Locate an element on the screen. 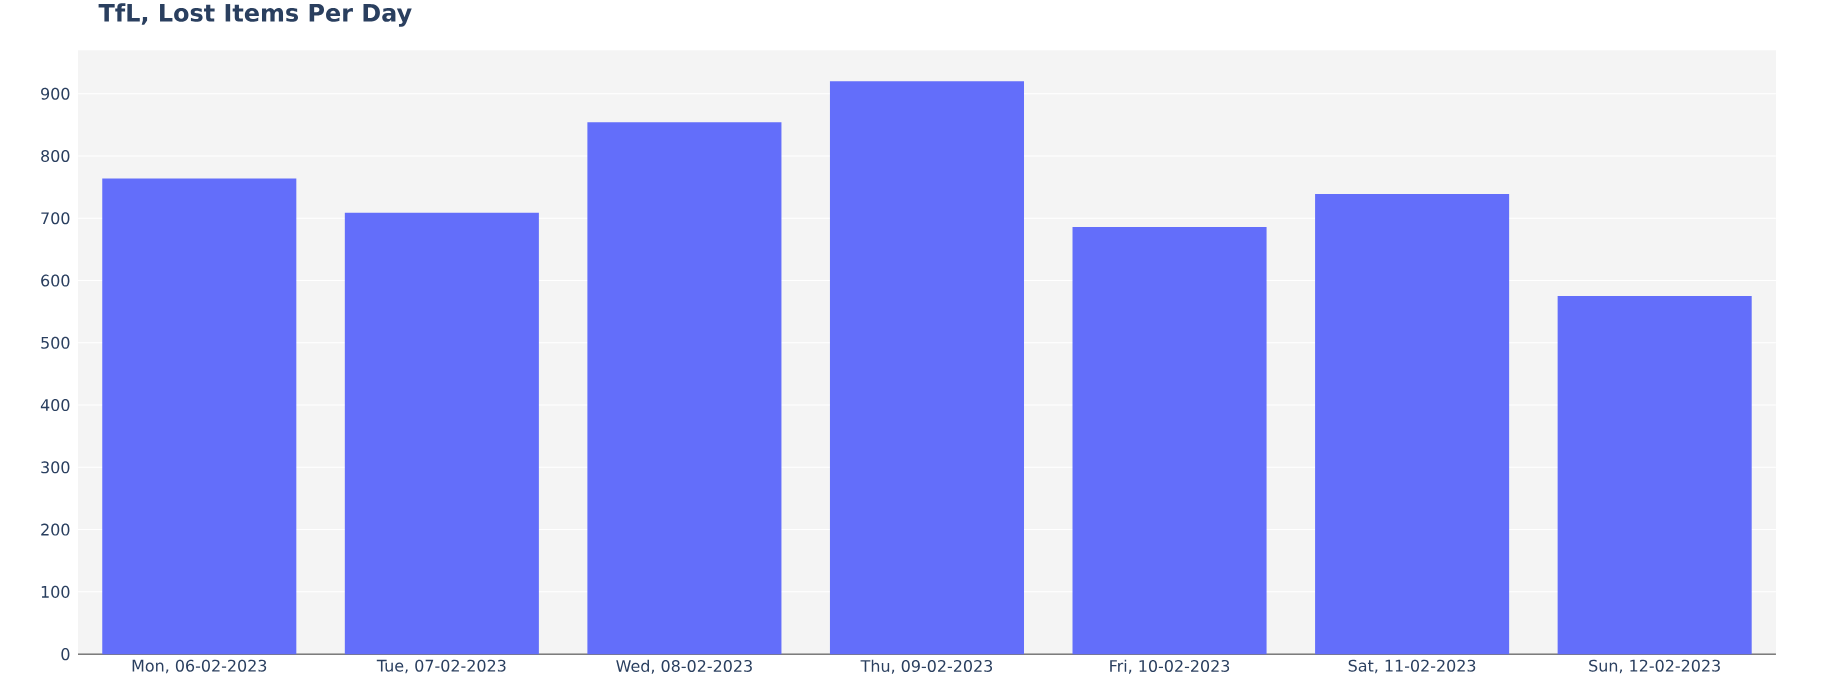 The height and width of the screenshot is (687, 1845). y-tick-label: 200 is located at coordinates (55, 529).